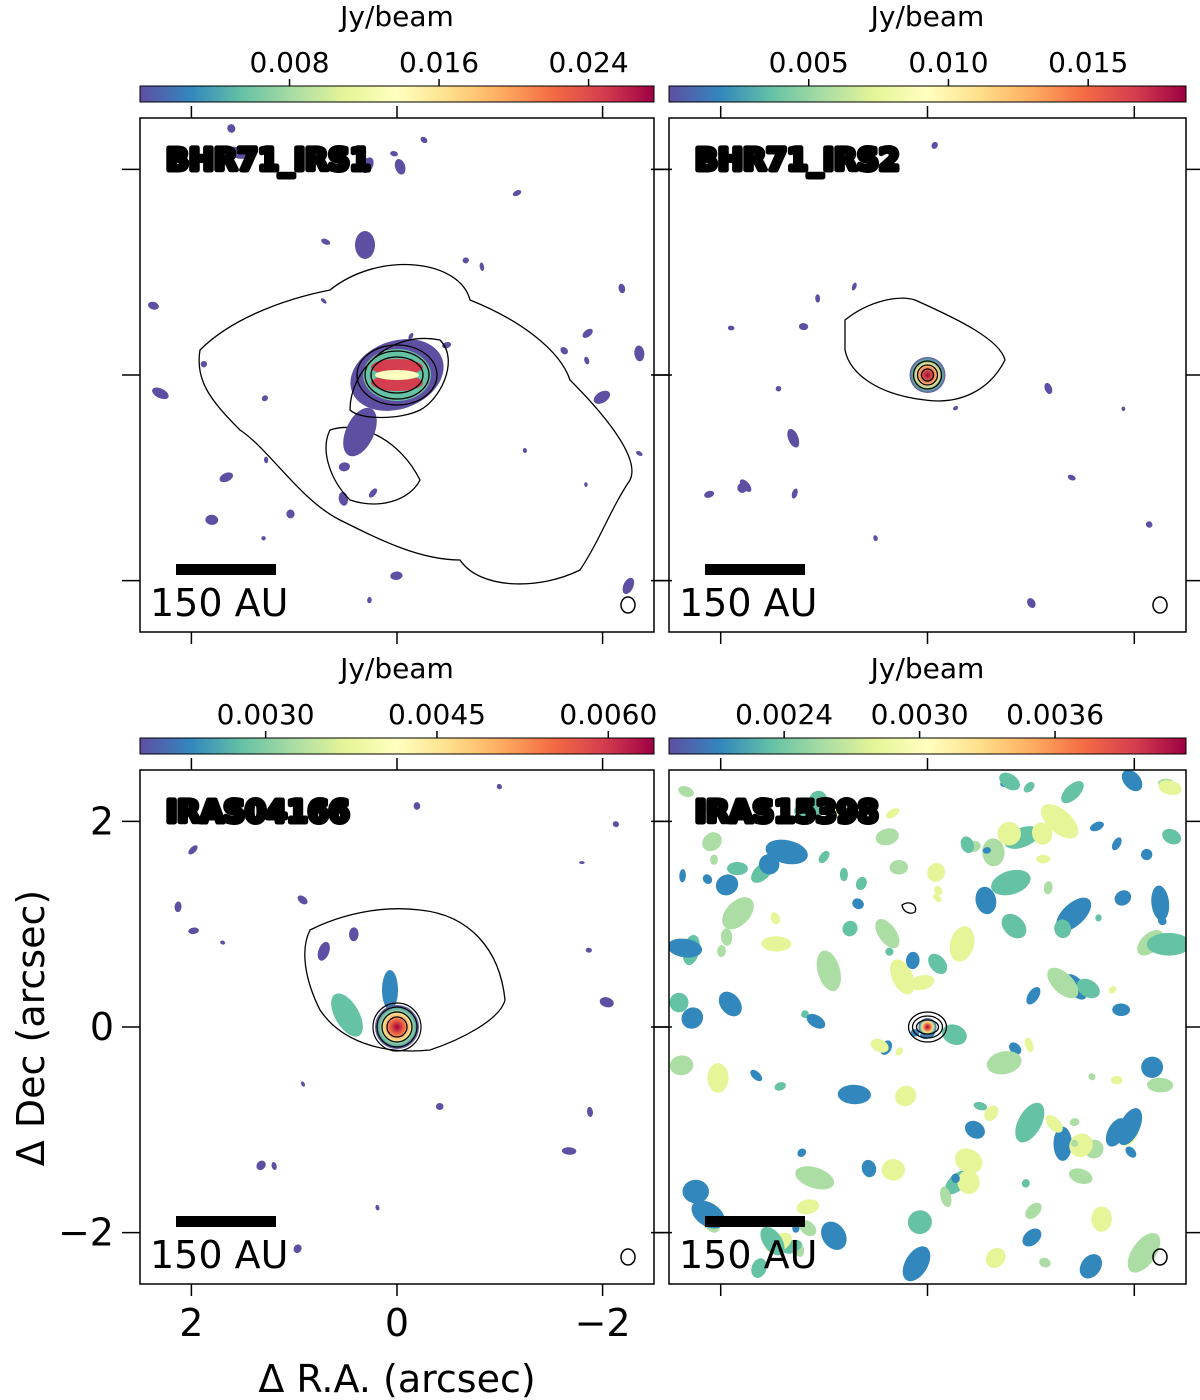 Image resolution: width=1200 pixels, height=1400 pixels. What do you see at coordinates (396, 364) in the screenshot?
I see `map-area` at bounding box center [396, 364].